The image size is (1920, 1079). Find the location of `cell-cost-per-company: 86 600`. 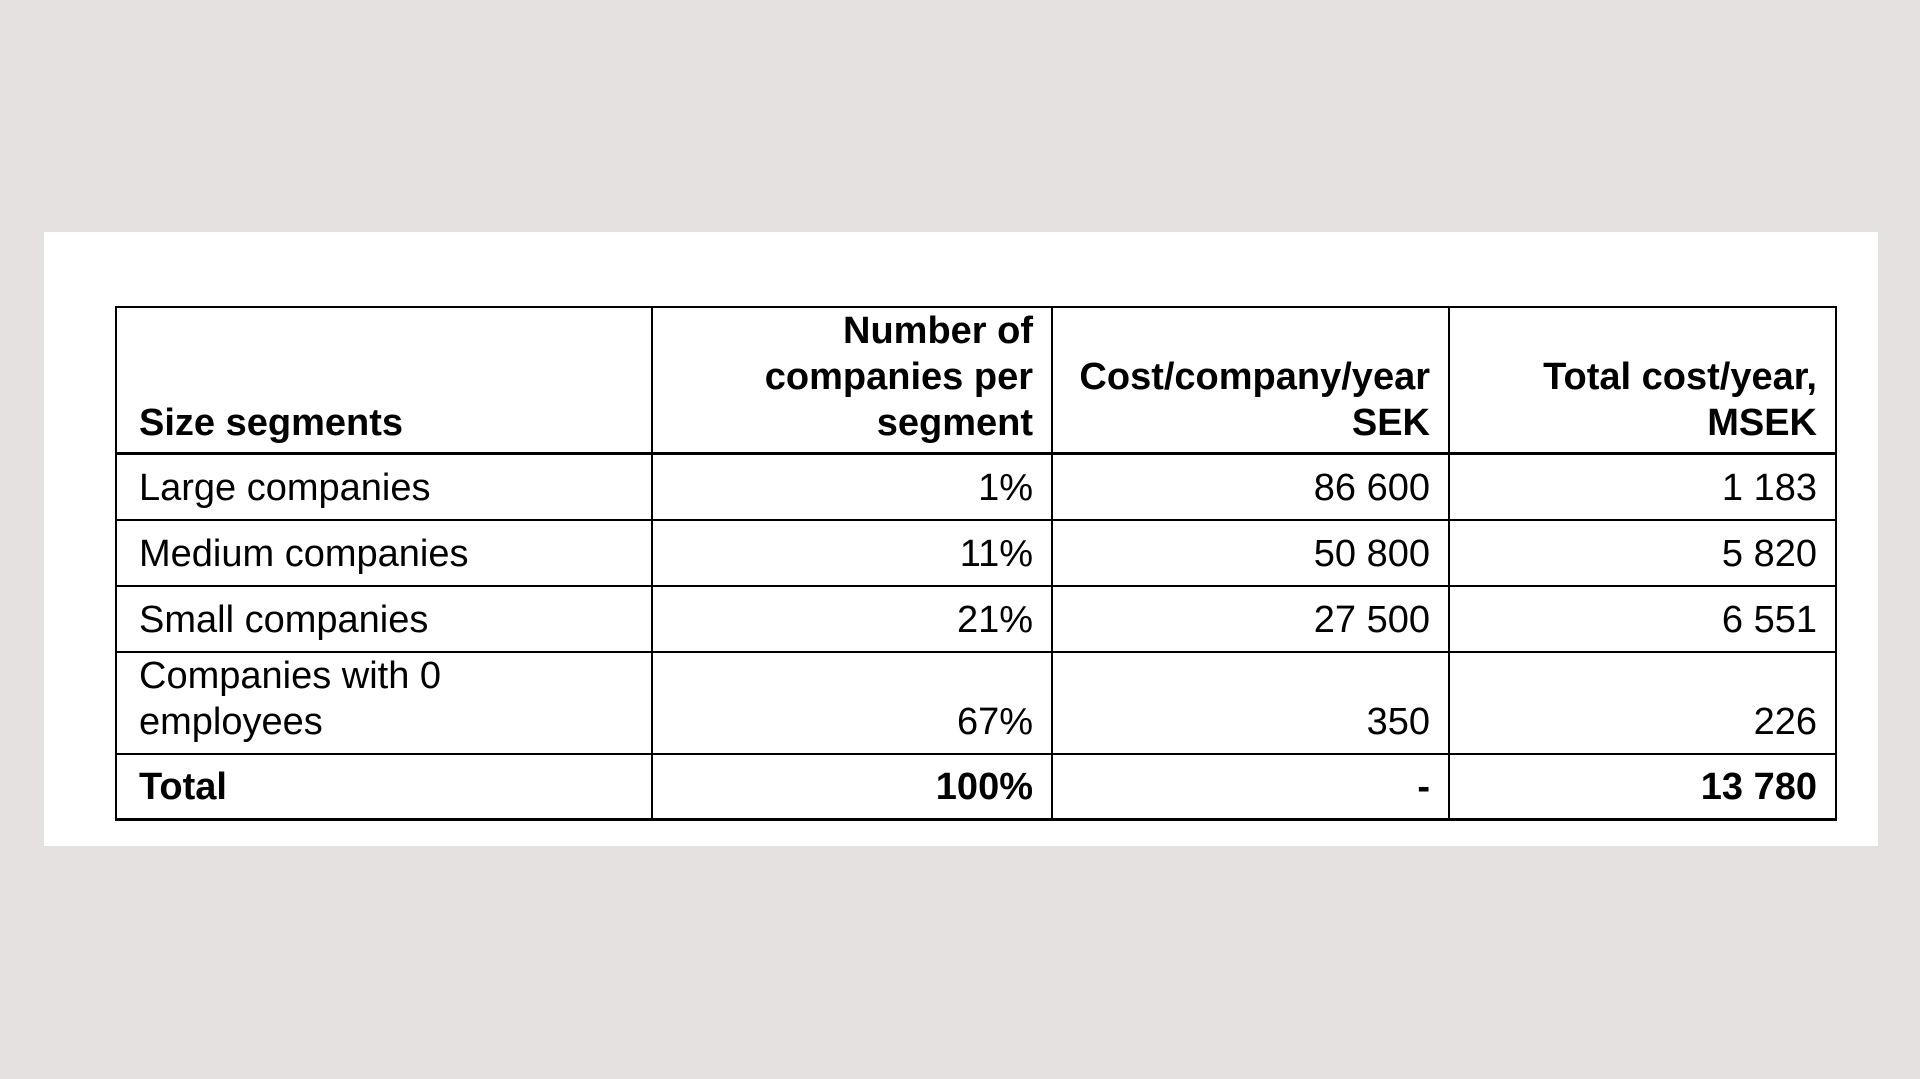

cell-cost-per-company: 86 600 is located at coordinates (1250, 486).